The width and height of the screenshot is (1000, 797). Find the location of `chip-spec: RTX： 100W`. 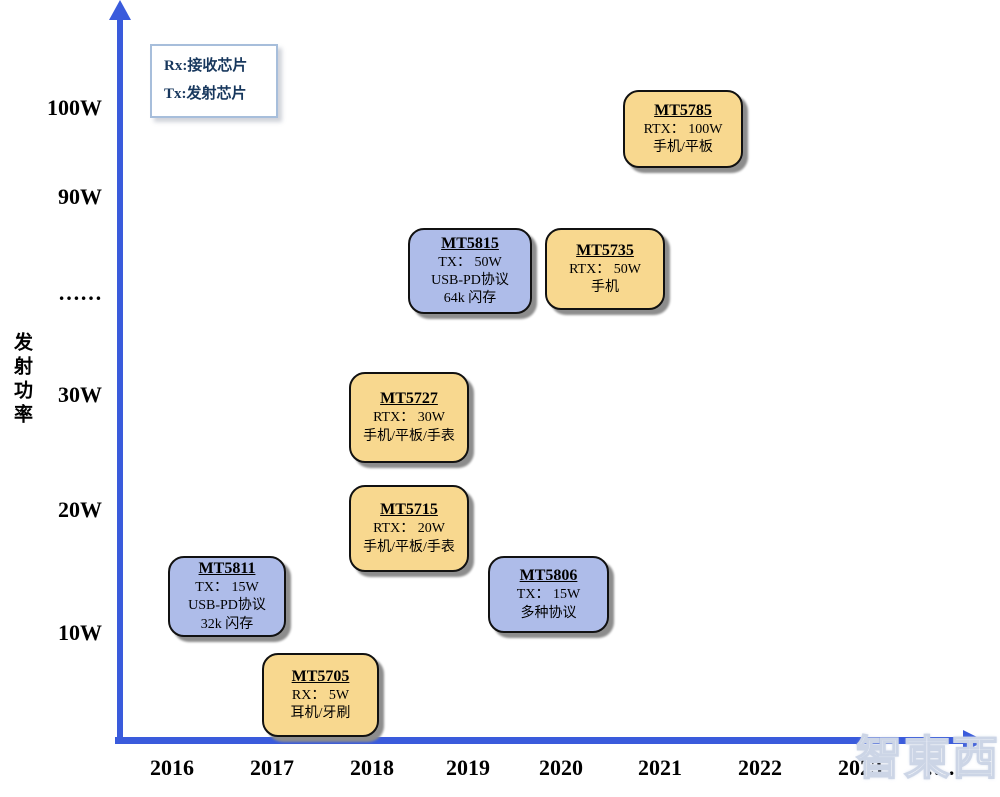

chip-spec: RTX： 100W is located at coordinates (683, 129).